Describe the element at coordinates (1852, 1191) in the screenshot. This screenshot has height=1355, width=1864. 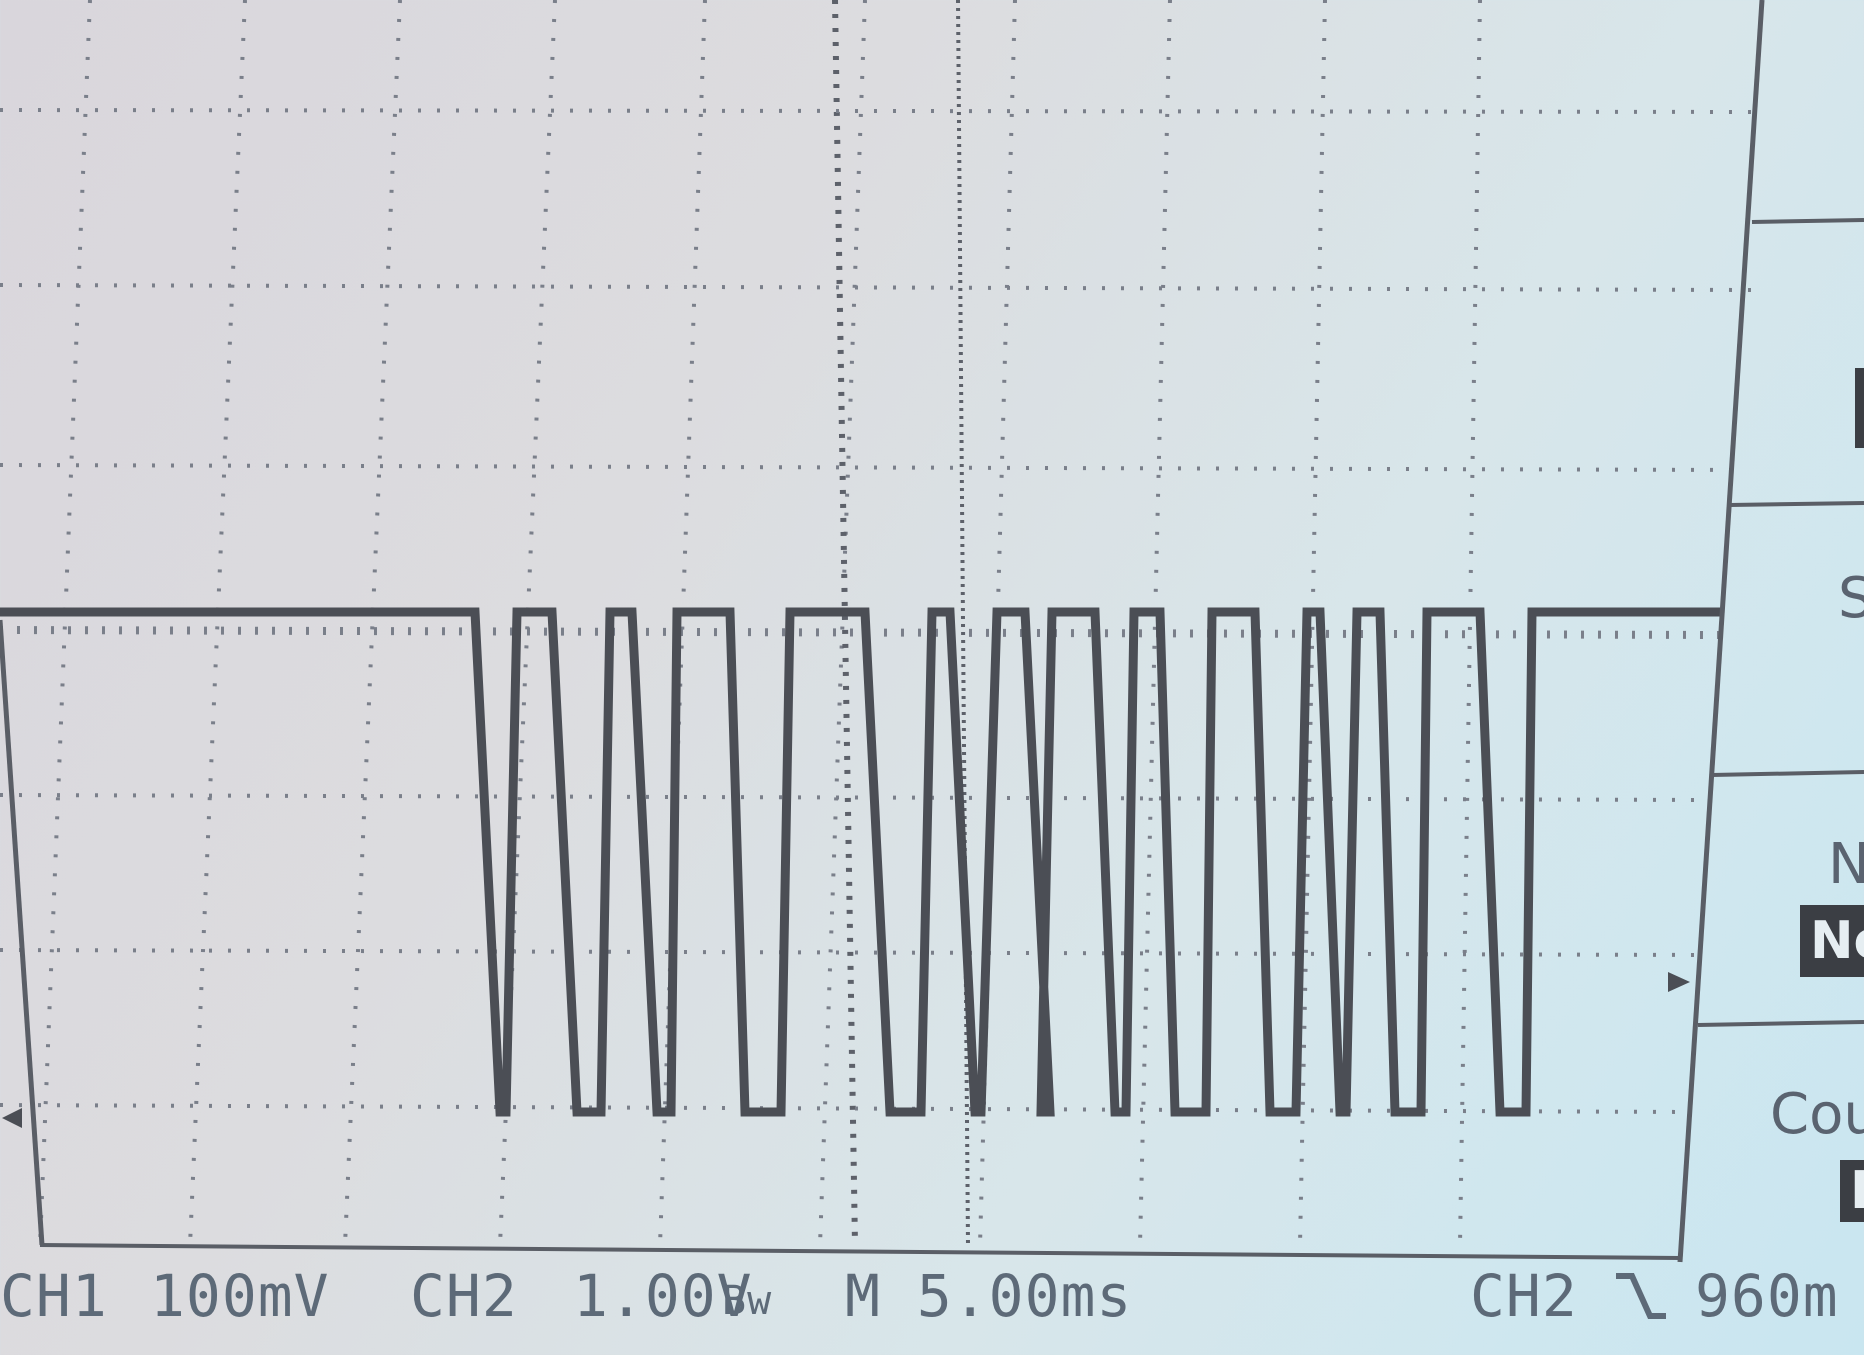
I see `side-menu-count-value: D` at that location.